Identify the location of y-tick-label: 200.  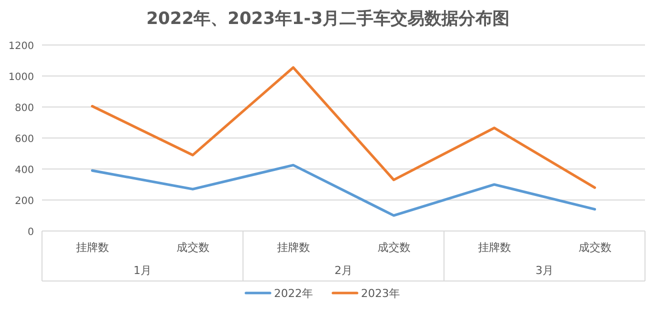
(24, 201).